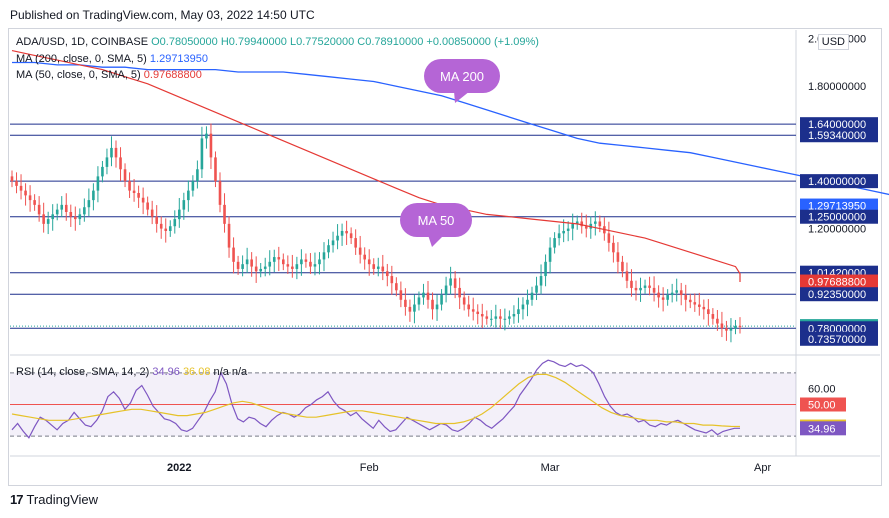 The width and height of the screenshot is (889, 518). Describe the element at coordinates (109, 75) in the screenshot. I see `ma50-legend: MA (50, close, 0, SMA, 5) 0.97688800` at that location.